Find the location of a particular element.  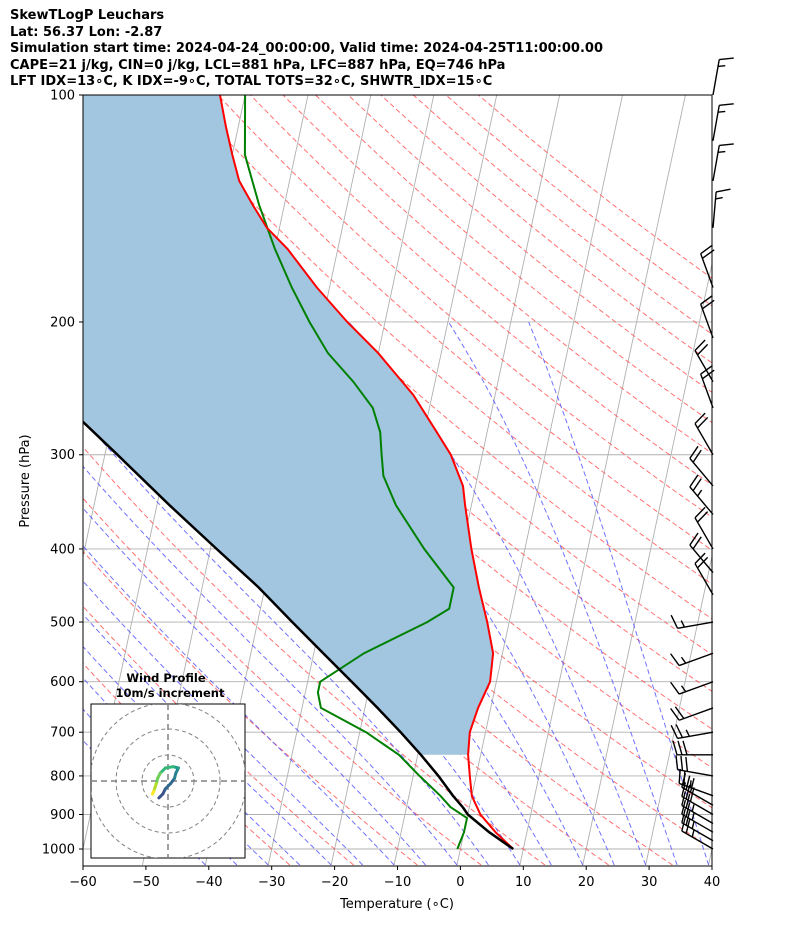

x-tick-label: −60 is located at coordinates (82, 882).